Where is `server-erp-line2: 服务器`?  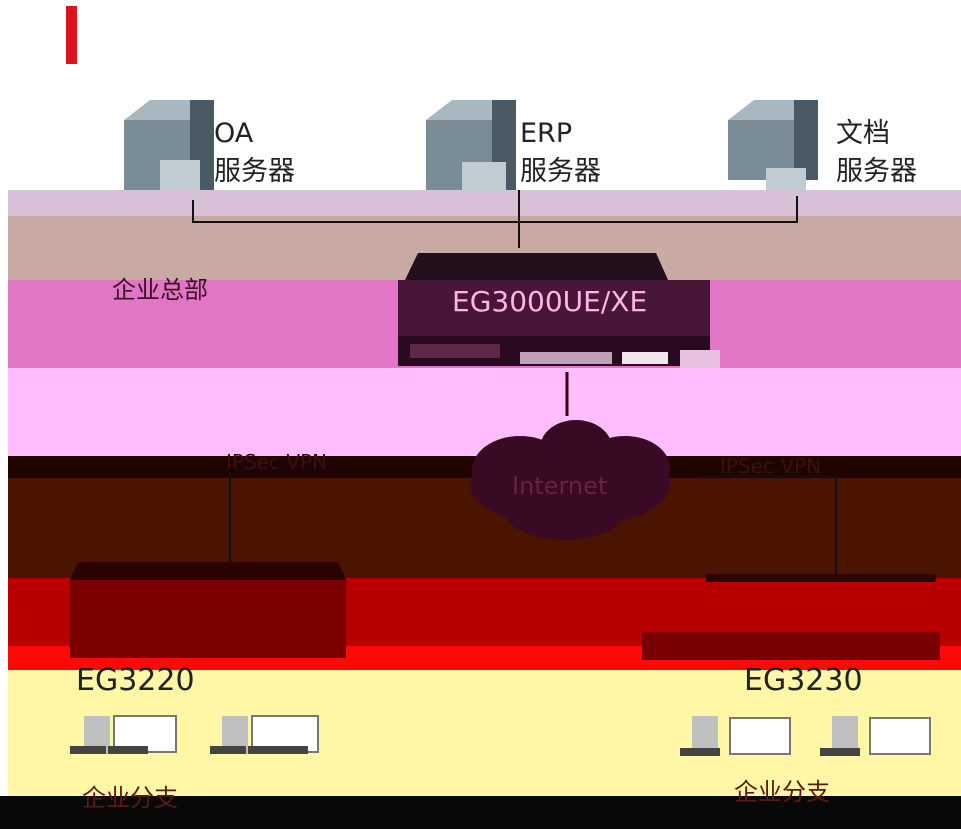 server-erp-line2: 服务器 is located at coordinates (560, 171).